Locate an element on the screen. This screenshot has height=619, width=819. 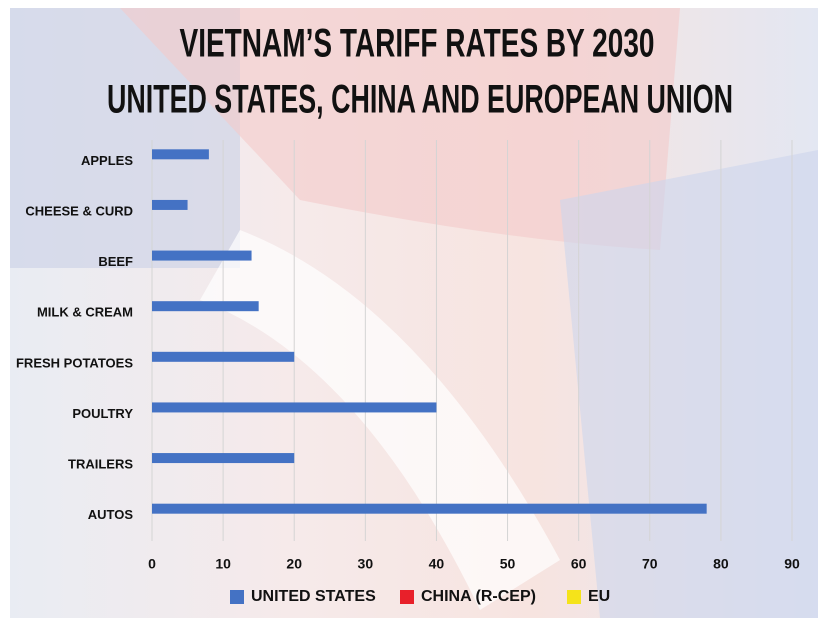
y-tick-label: AUTOS is located at coordinates (111, 514).